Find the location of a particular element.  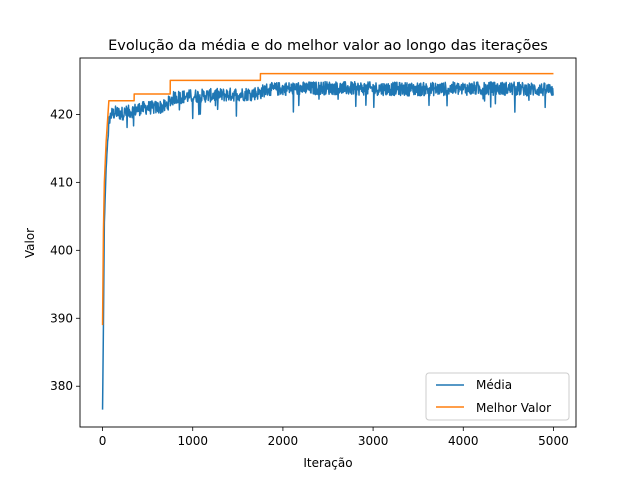

y-axis: 380 390 400 410 420 is located at coordinates (65, 250).